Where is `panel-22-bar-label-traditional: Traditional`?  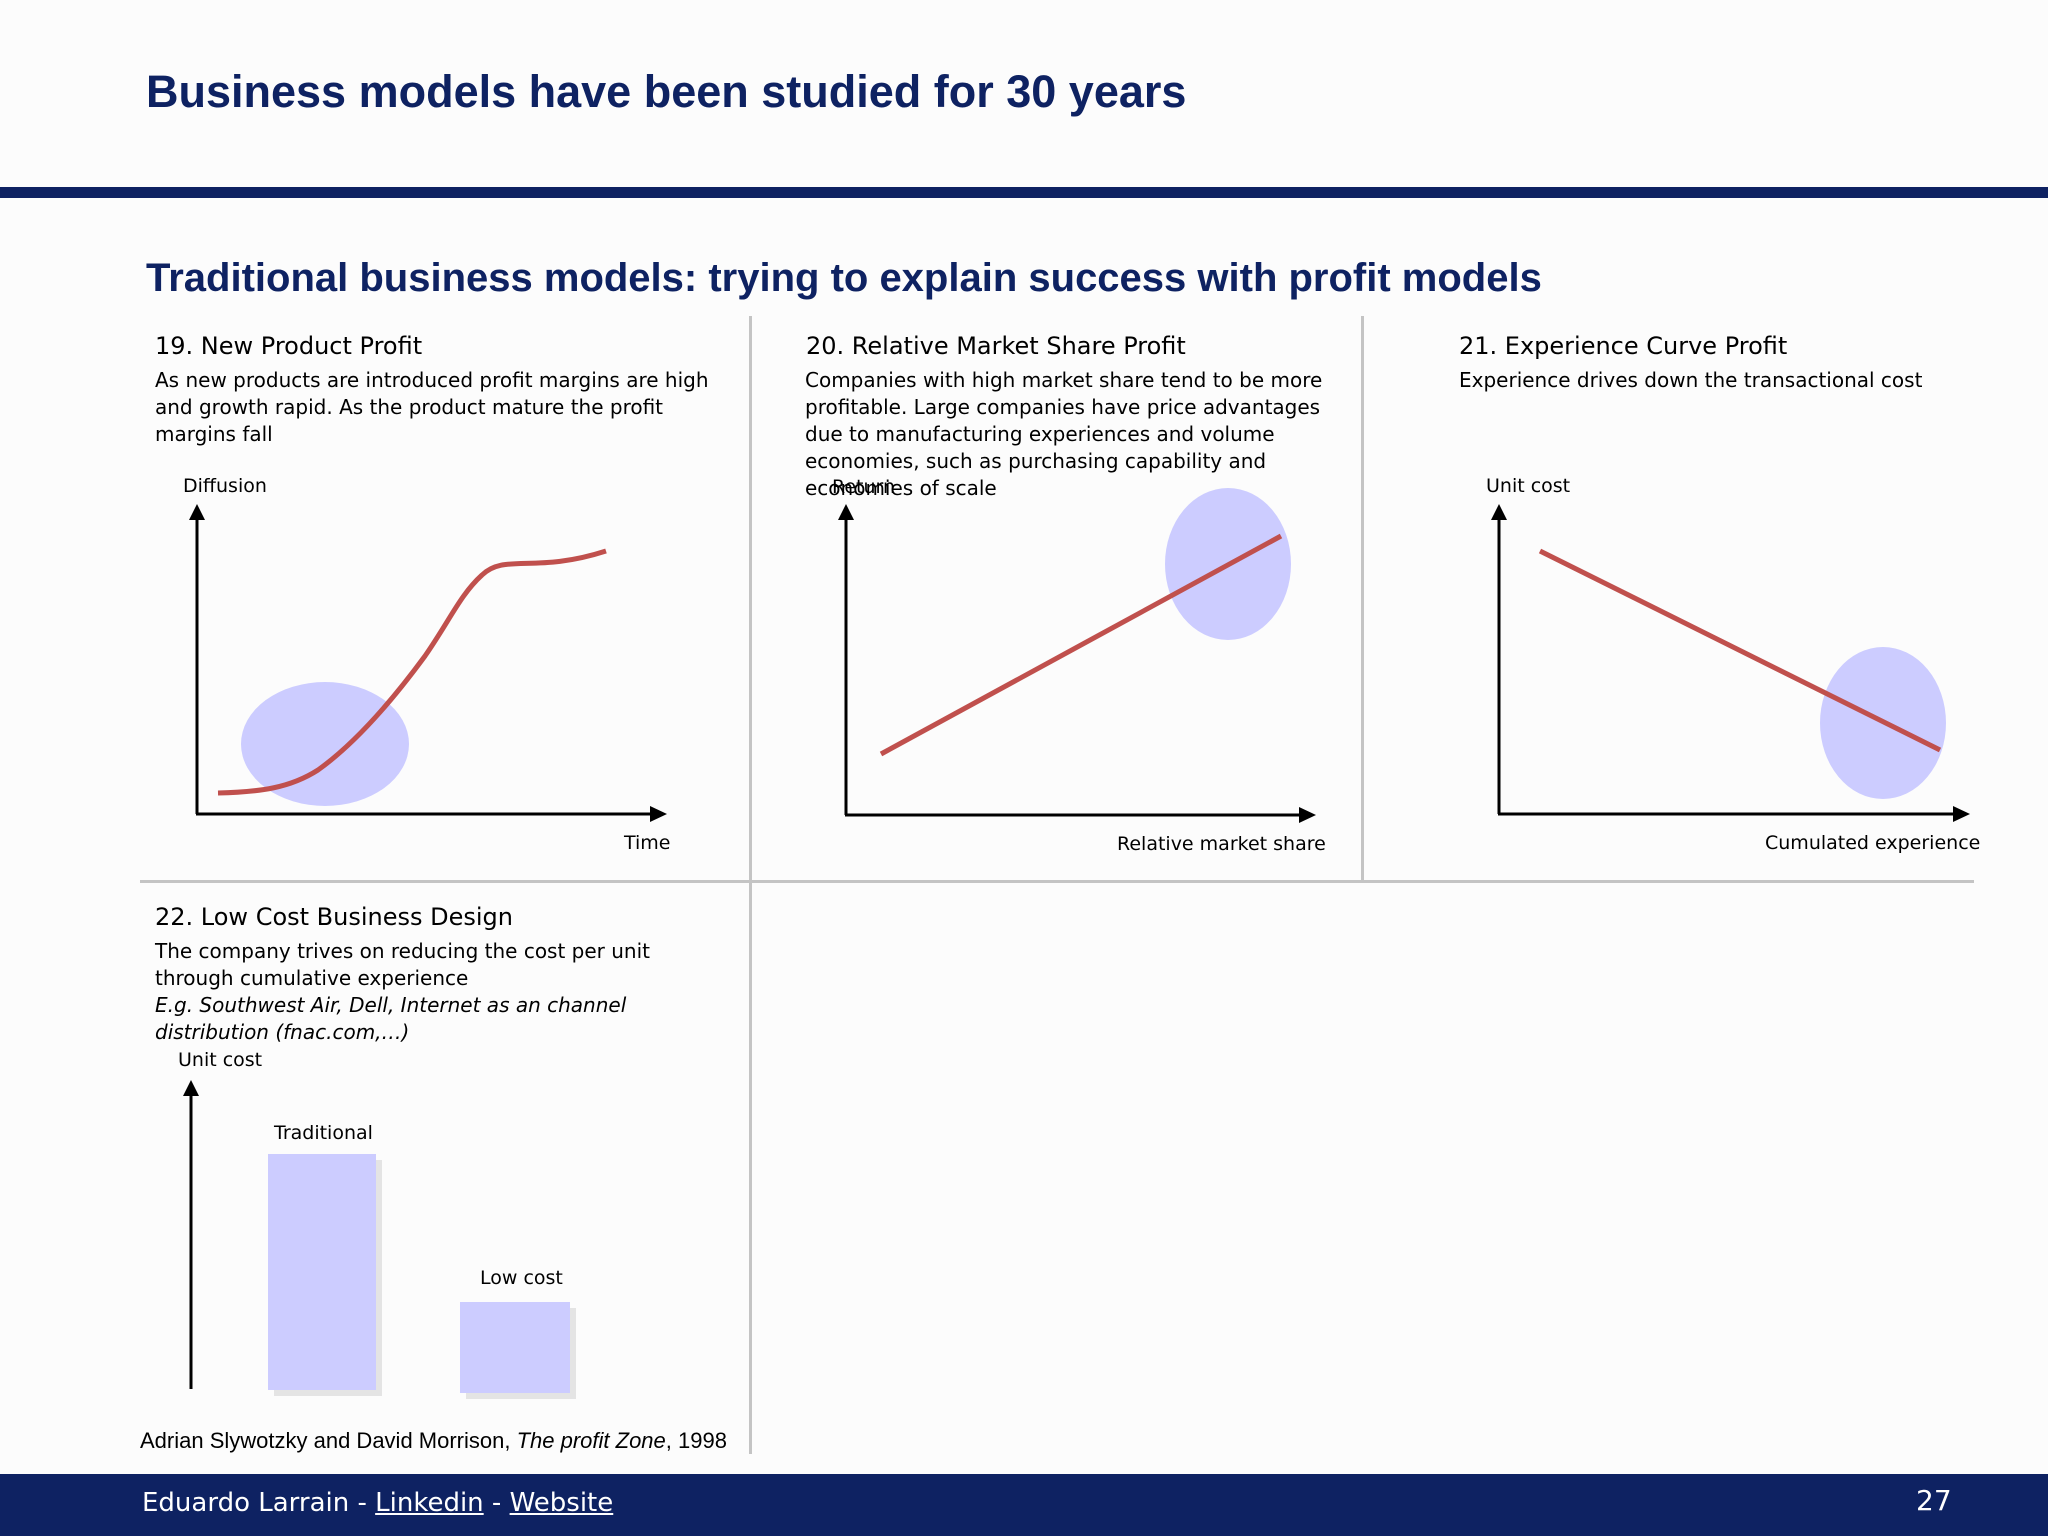
panel-22-bar-label-traditional: Traditional is located at coordinates (323, 1133).